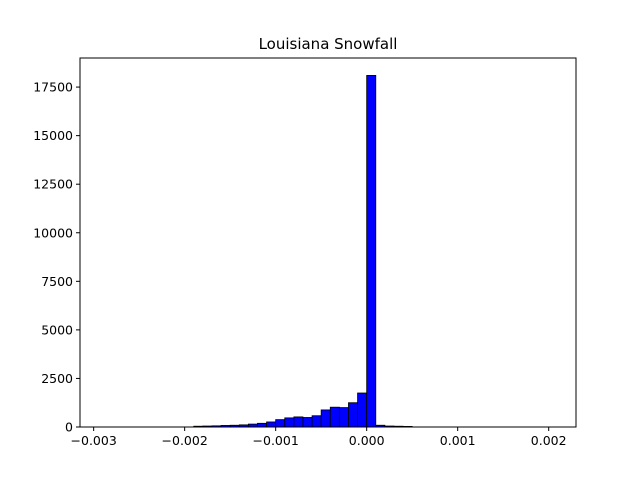  What do you see at coordinates (53, 87) in the screenshot?
I see `y-tick-label: 17500` at bounding box center [53, 87].